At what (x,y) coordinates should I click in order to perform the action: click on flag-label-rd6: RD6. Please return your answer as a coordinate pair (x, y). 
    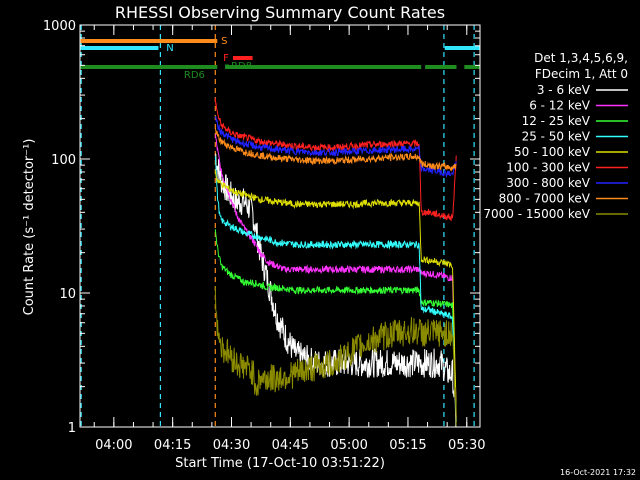
    Looking at the image, I should click on (194, 75).